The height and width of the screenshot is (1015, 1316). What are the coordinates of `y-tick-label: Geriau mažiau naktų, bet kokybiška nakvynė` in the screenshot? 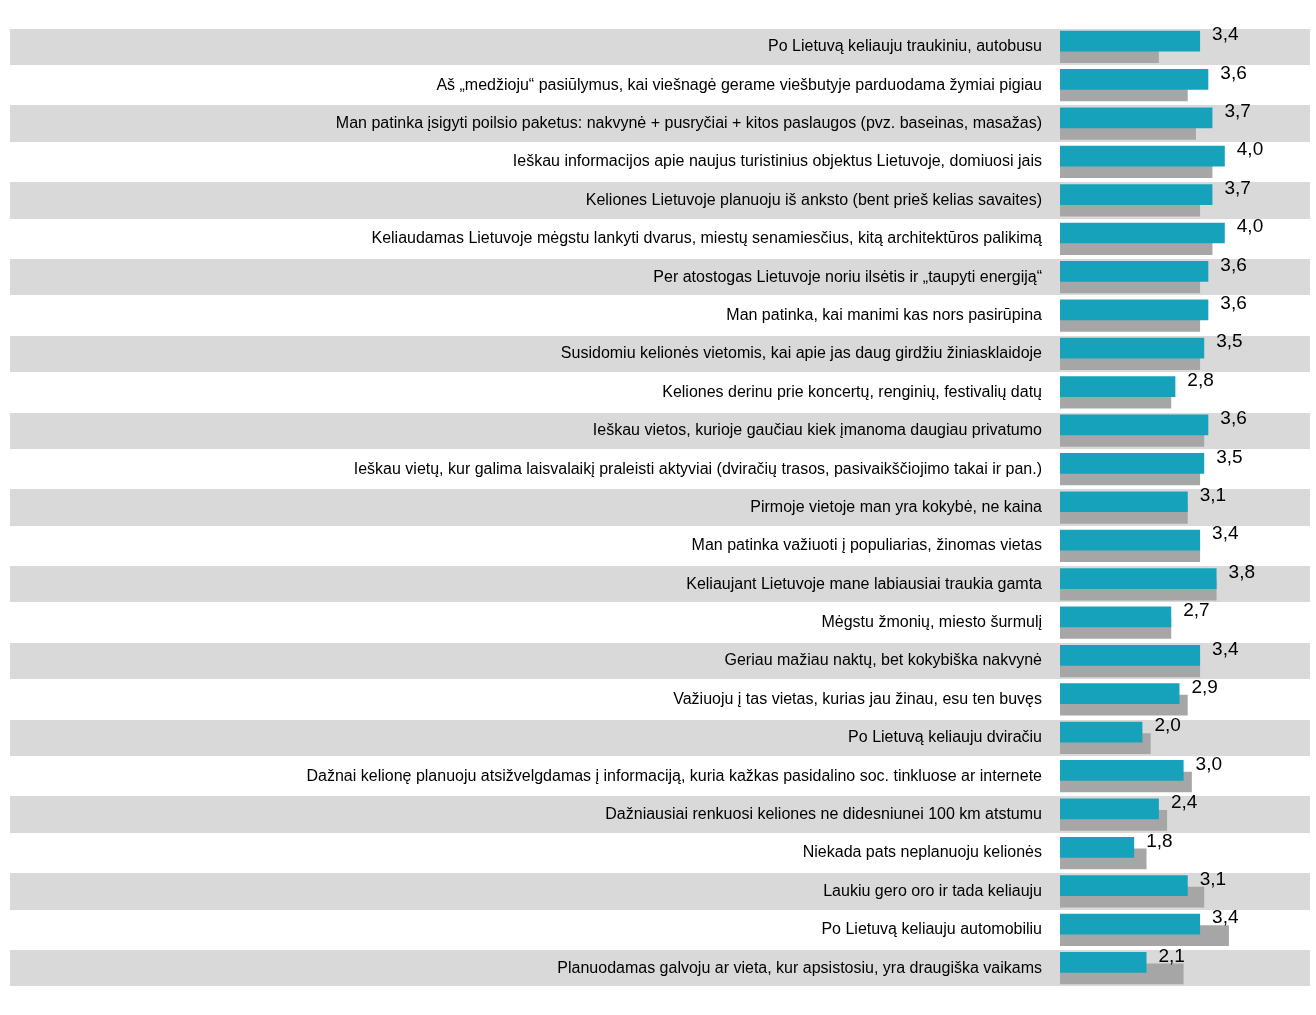 It's located at (883, 660).